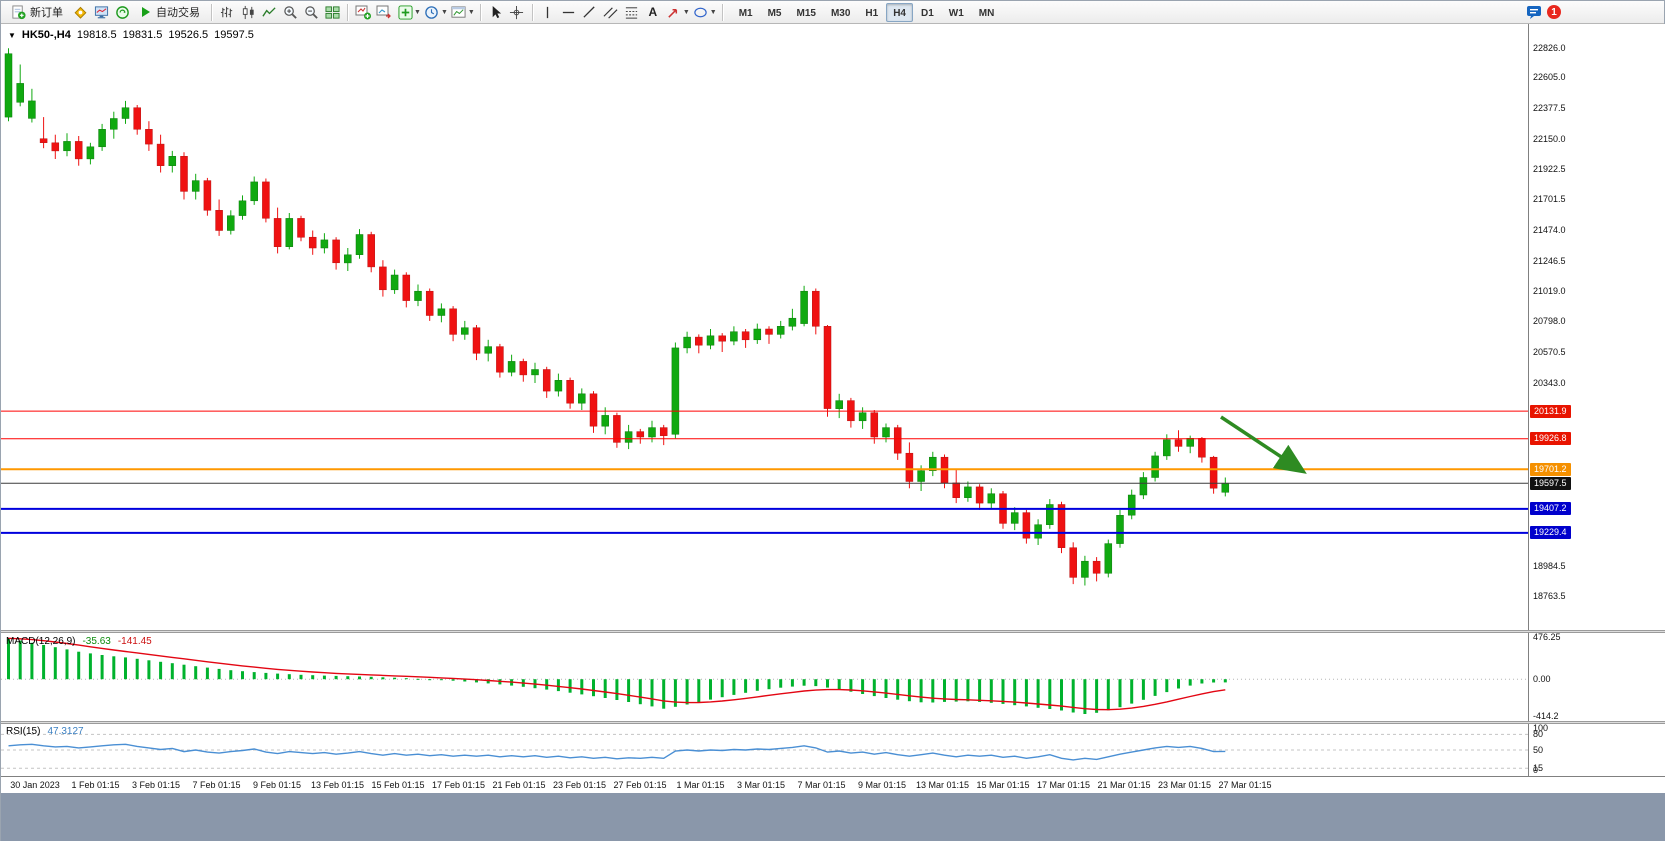  What do you see at coordinates (579, 785) in the screenshot?
I see `time-axis-label: 23 Feb 01:15` at bounding box center [579, 785].